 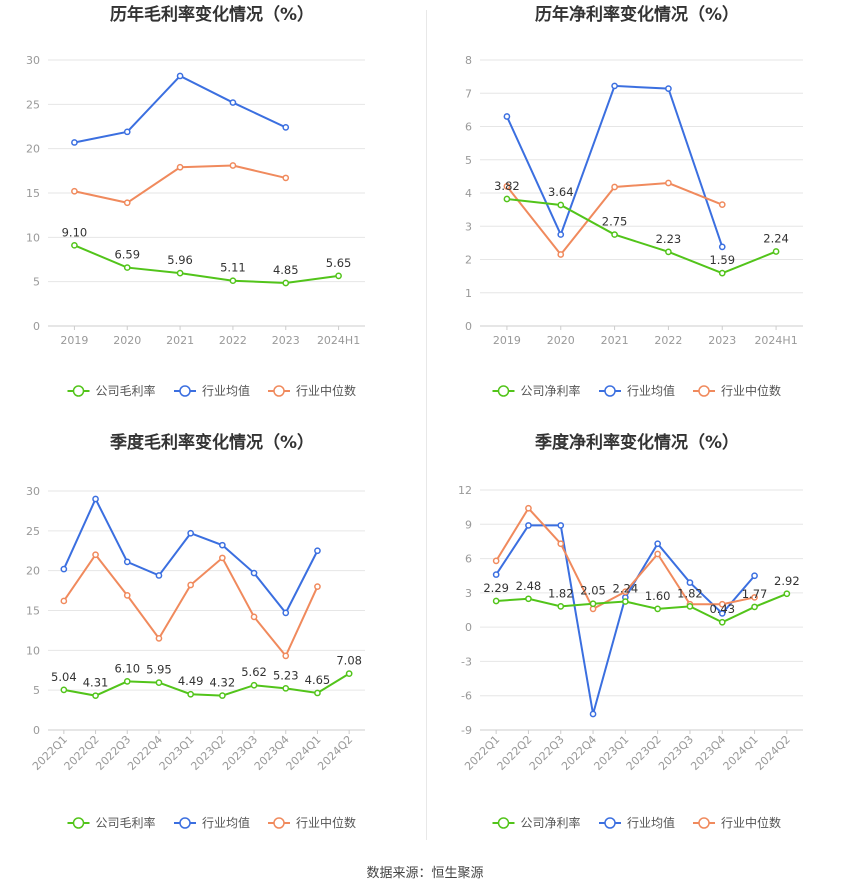 What do you see at coordinates (465, 490) in the screenshot?
I see `y-tick-label: 12` at bounding box center [465, 490].